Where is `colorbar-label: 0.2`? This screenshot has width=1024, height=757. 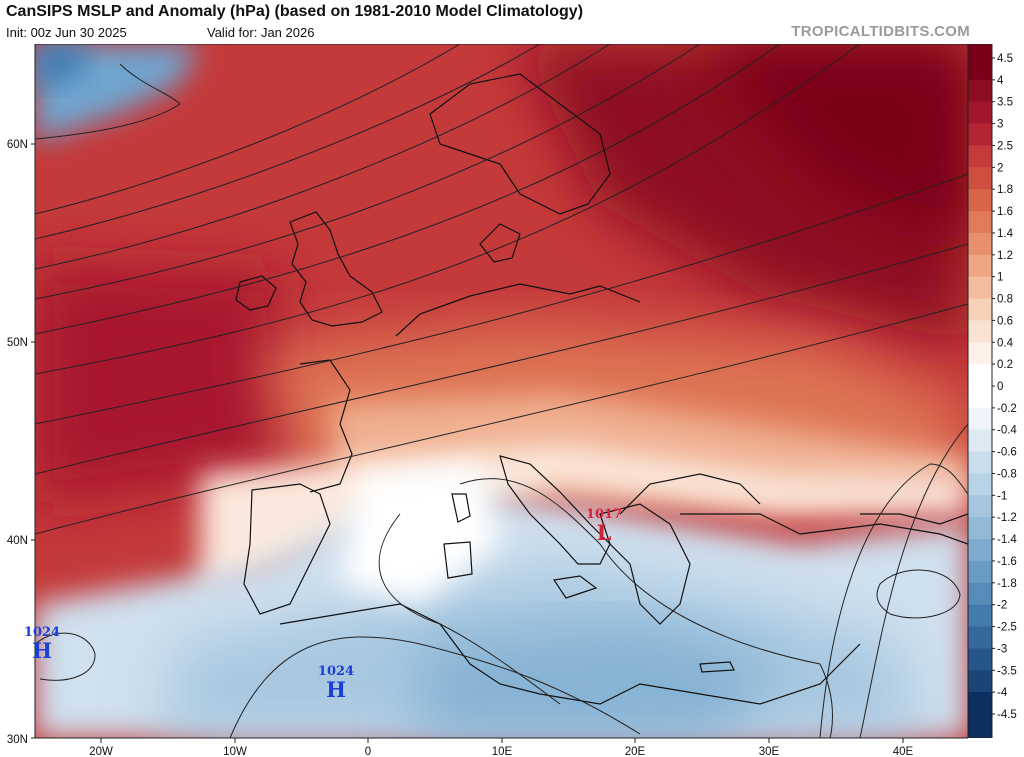 colorbar-label: 0.2 is located at coordinates (1005, 365).